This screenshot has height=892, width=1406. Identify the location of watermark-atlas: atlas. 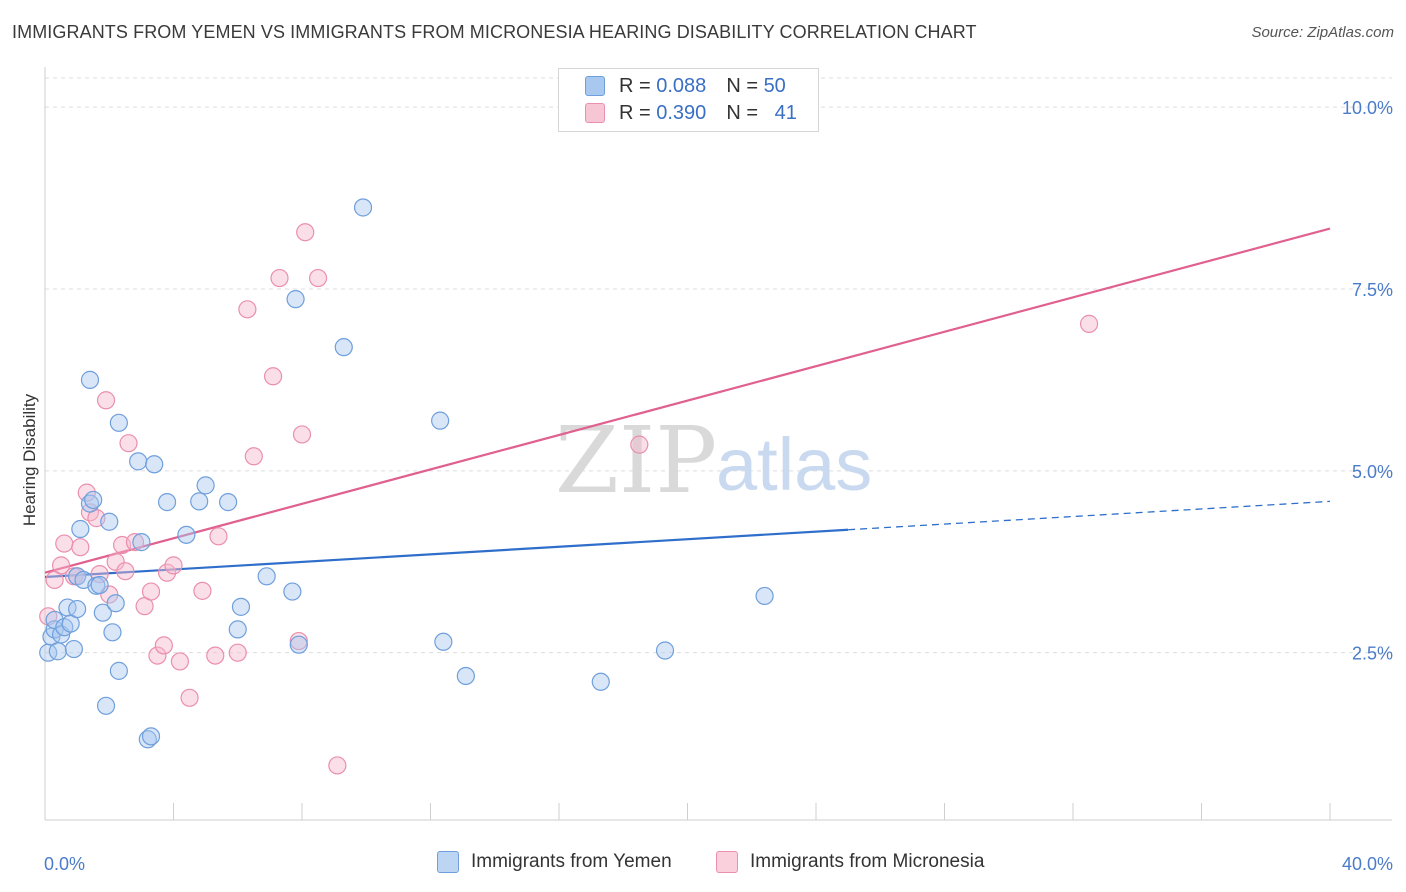
(794, 464).